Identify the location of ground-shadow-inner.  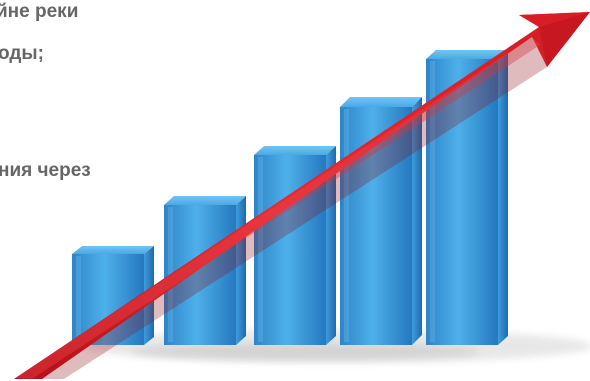
(305, 352).